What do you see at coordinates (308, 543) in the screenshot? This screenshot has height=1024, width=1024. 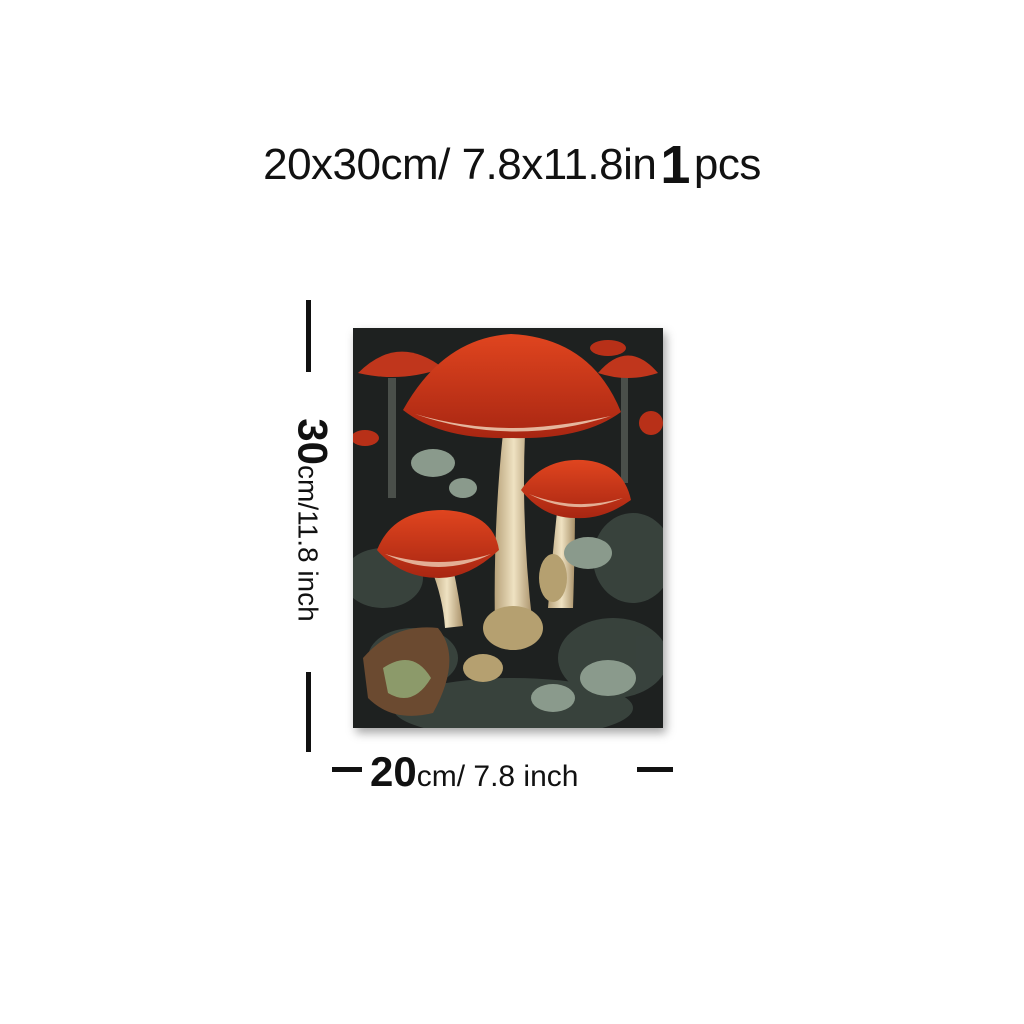 I see `height-unit: cm/11.8 inch` at bounding box center [308, 543].